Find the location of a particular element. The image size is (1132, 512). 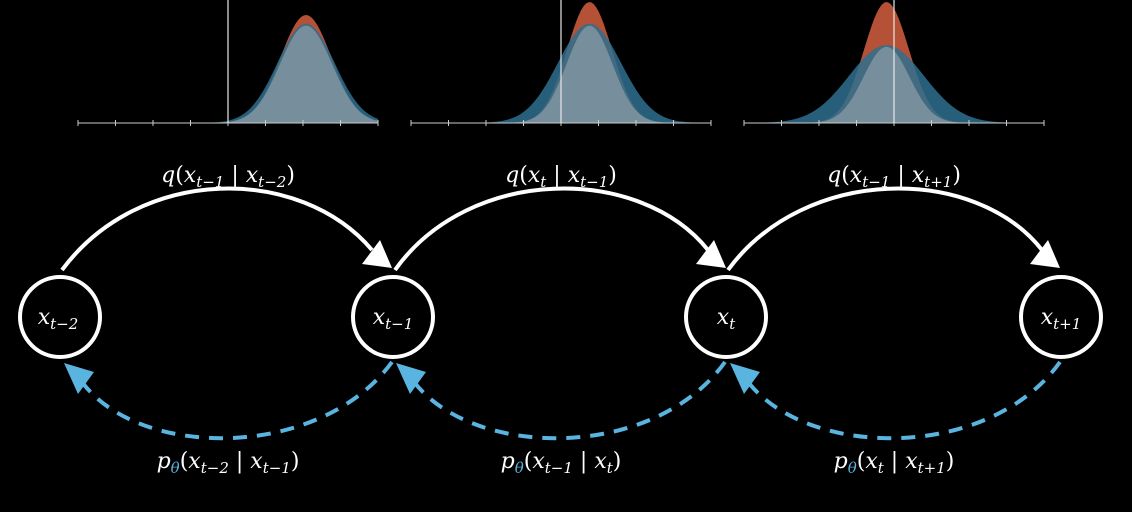

node-x-t: xt is located at coordinates (726, 317).